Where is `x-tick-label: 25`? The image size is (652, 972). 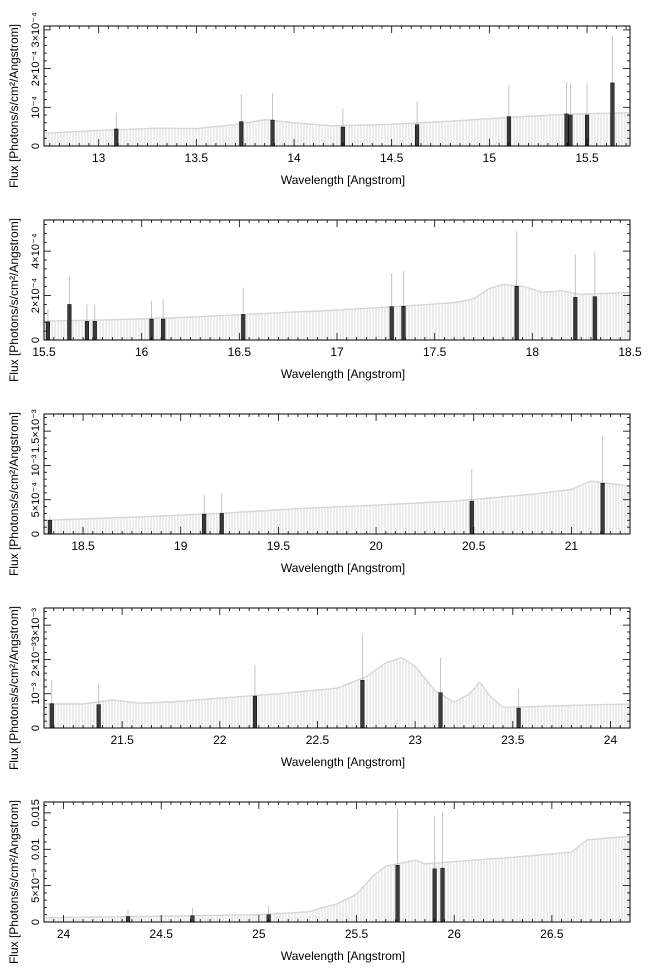
x-tick-label: 25 is located at coordinates (259, 934).